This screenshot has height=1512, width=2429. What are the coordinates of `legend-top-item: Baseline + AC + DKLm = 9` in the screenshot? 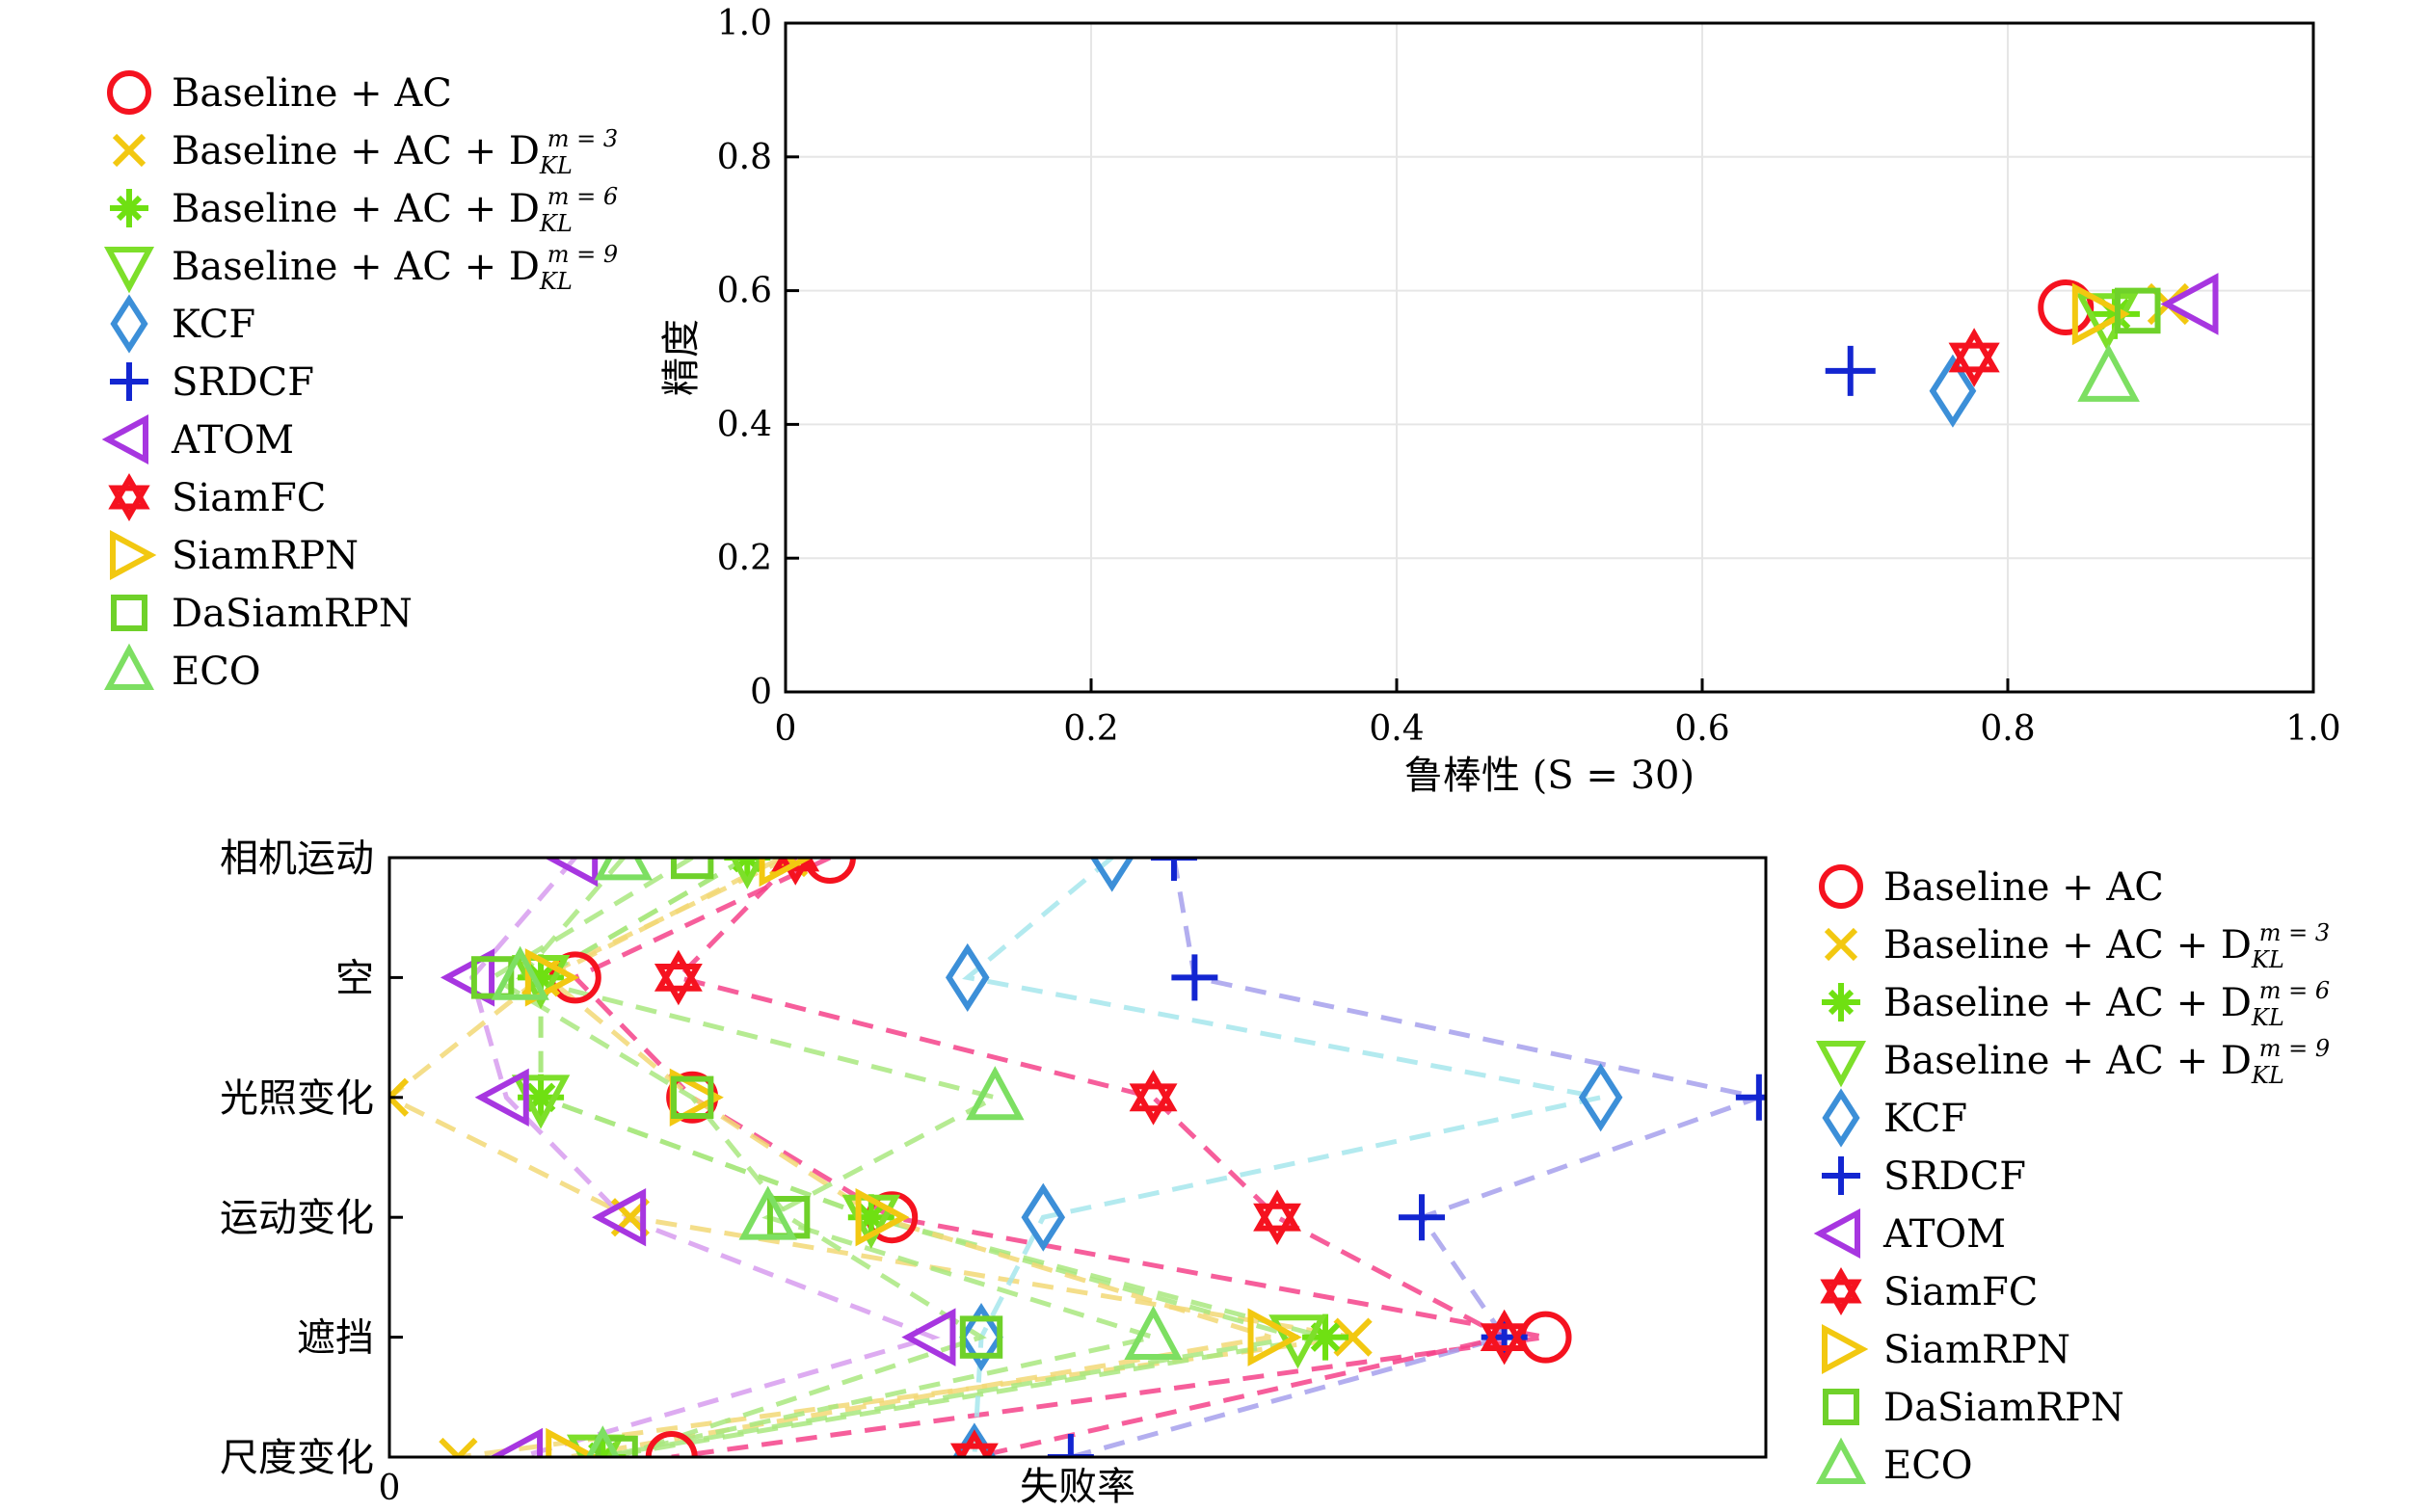 It's located at (360, 268).